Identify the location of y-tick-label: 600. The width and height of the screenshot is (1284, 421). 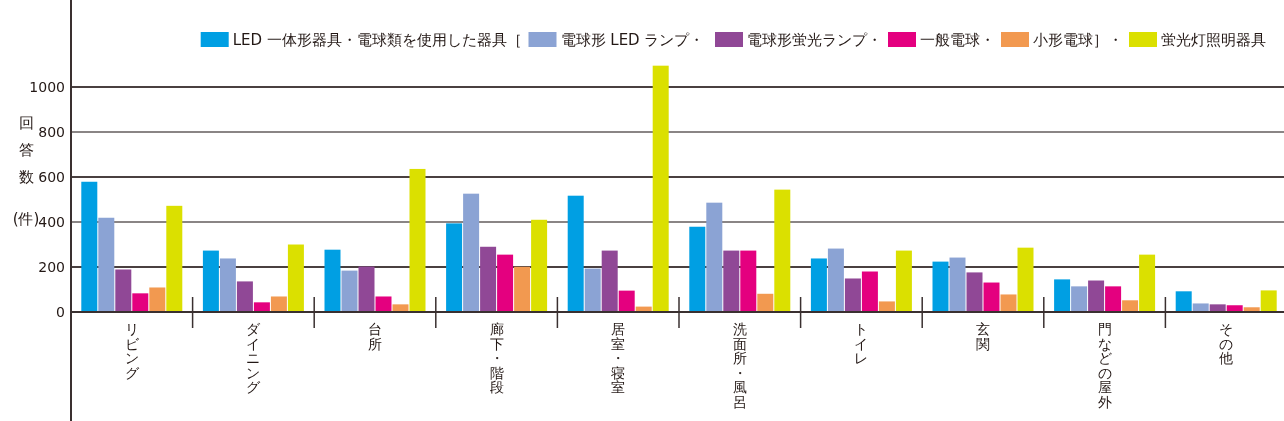
(51, 176).